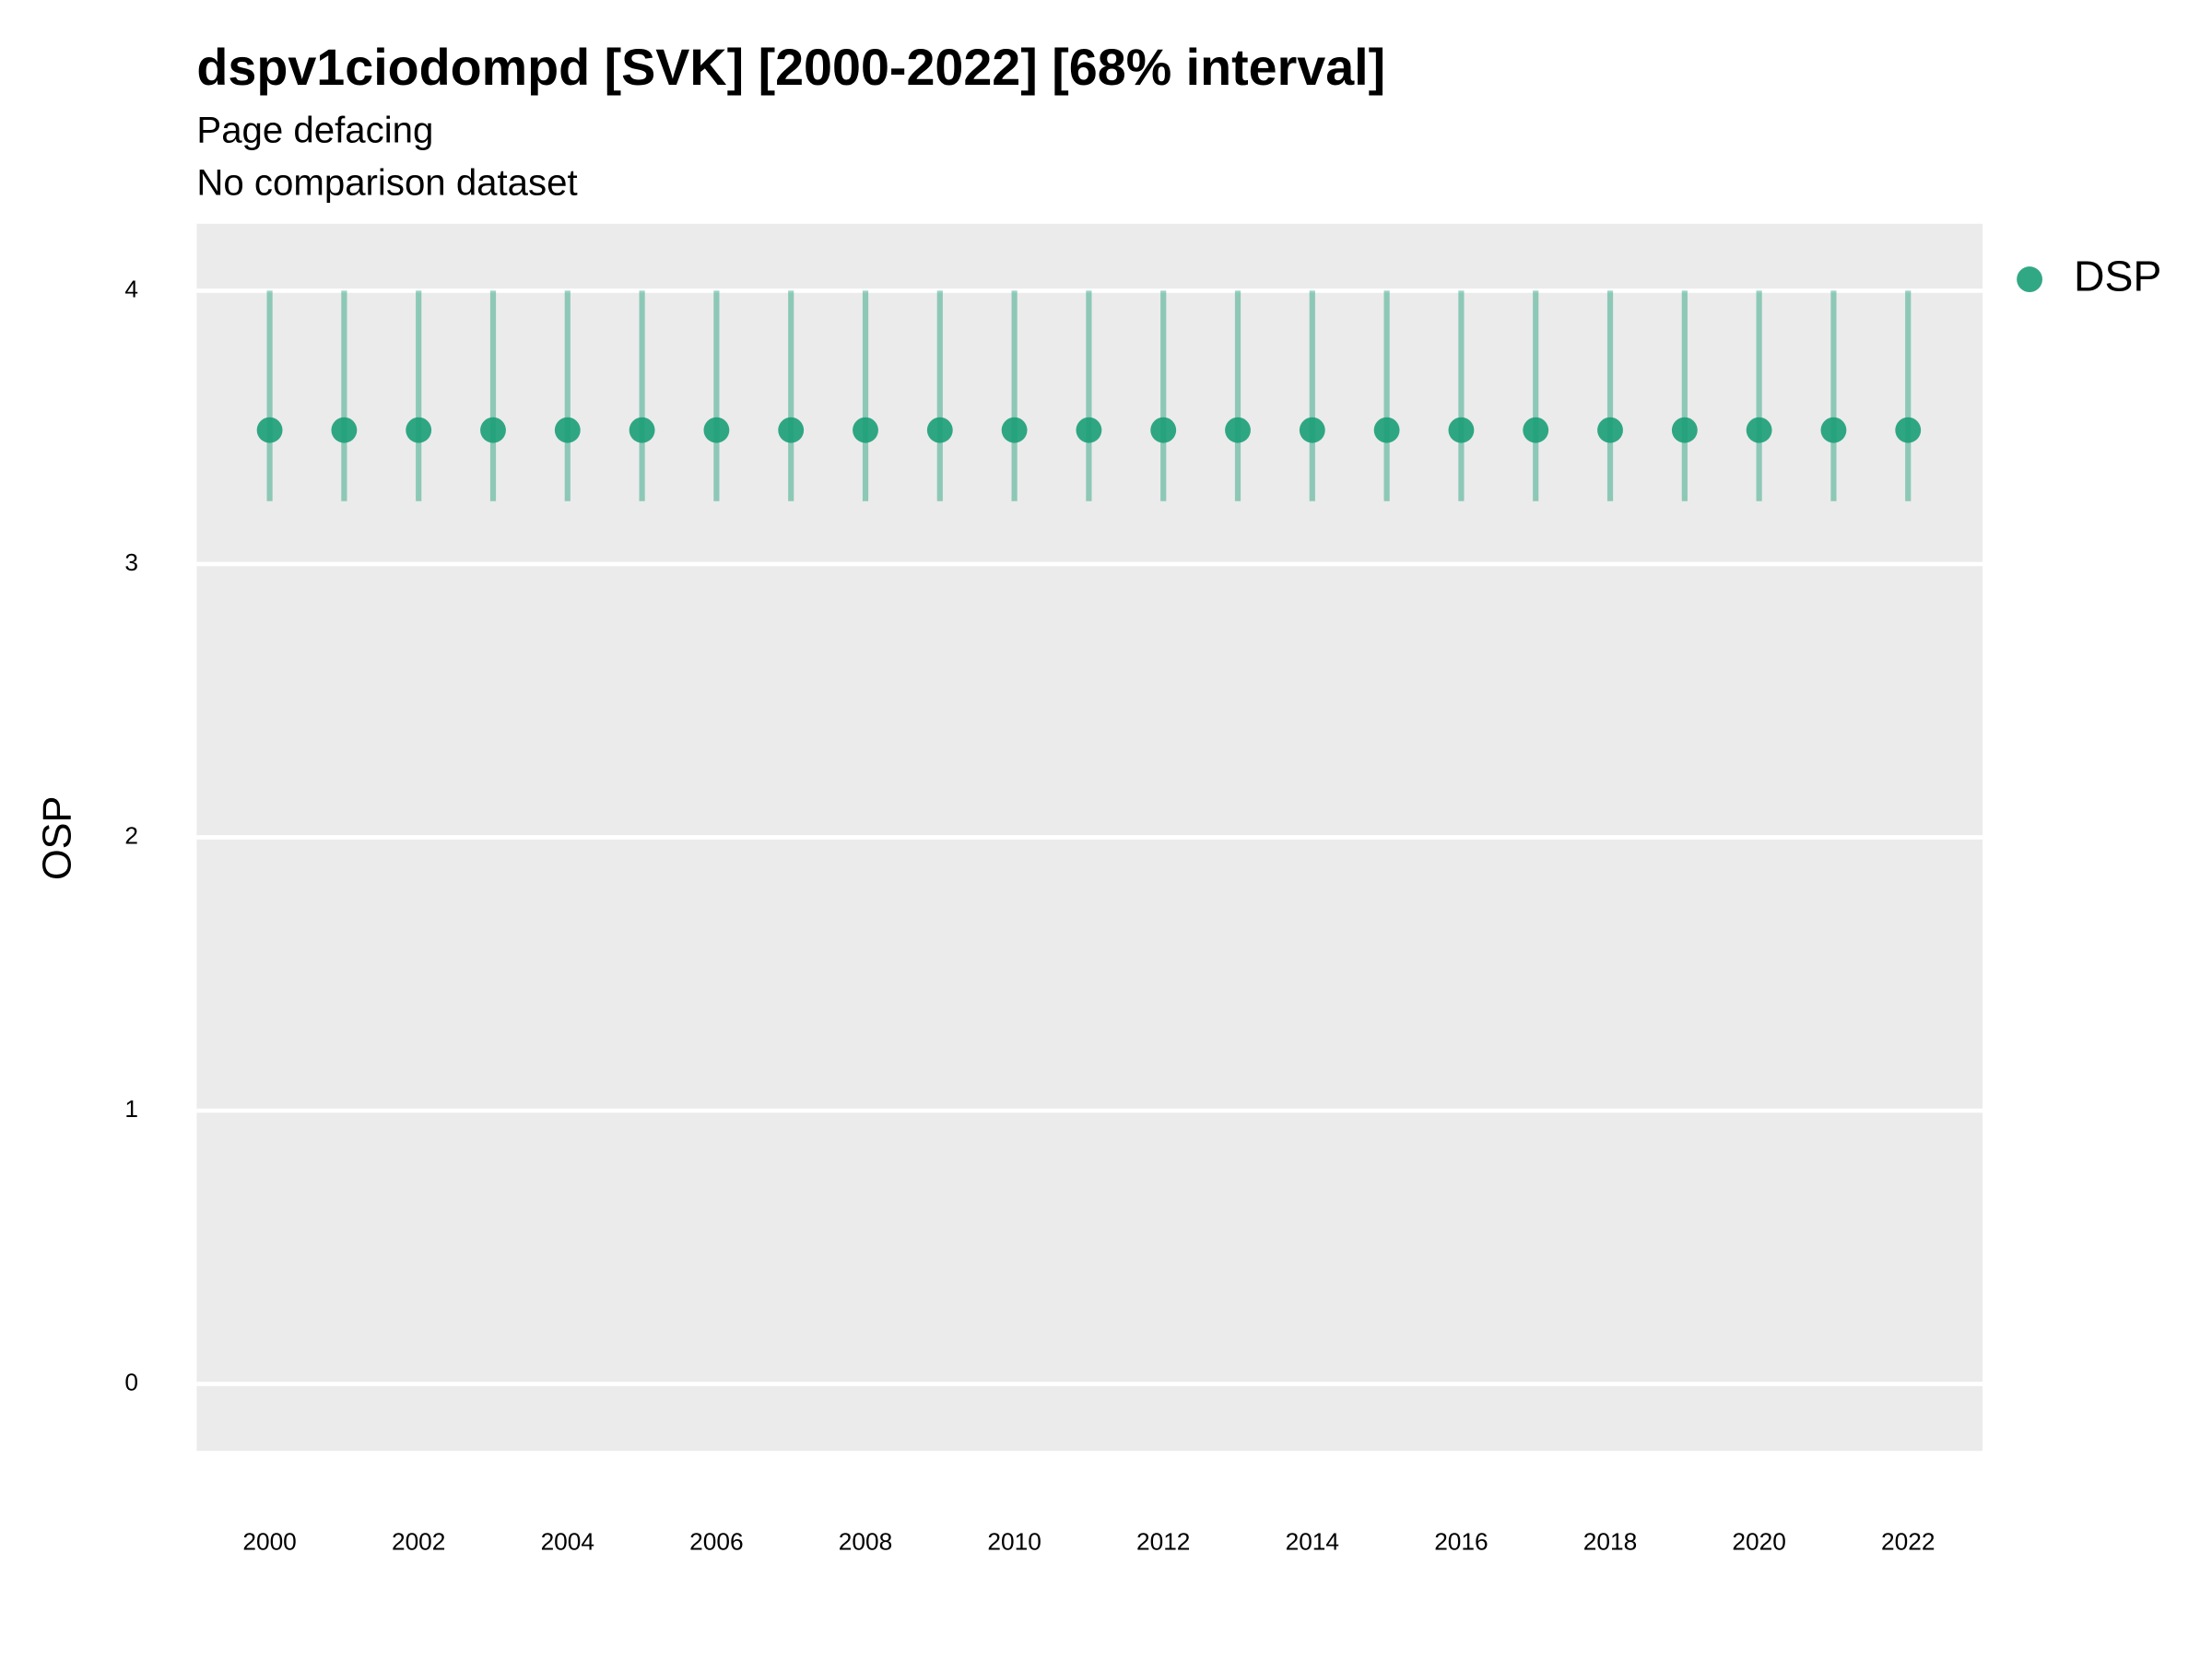 The image size is (2212, 1659). What do you see at coordinates (865, 1542) in the screenshot?
I see `x-tick-label: 2008` at bounding box center [865, 1542].